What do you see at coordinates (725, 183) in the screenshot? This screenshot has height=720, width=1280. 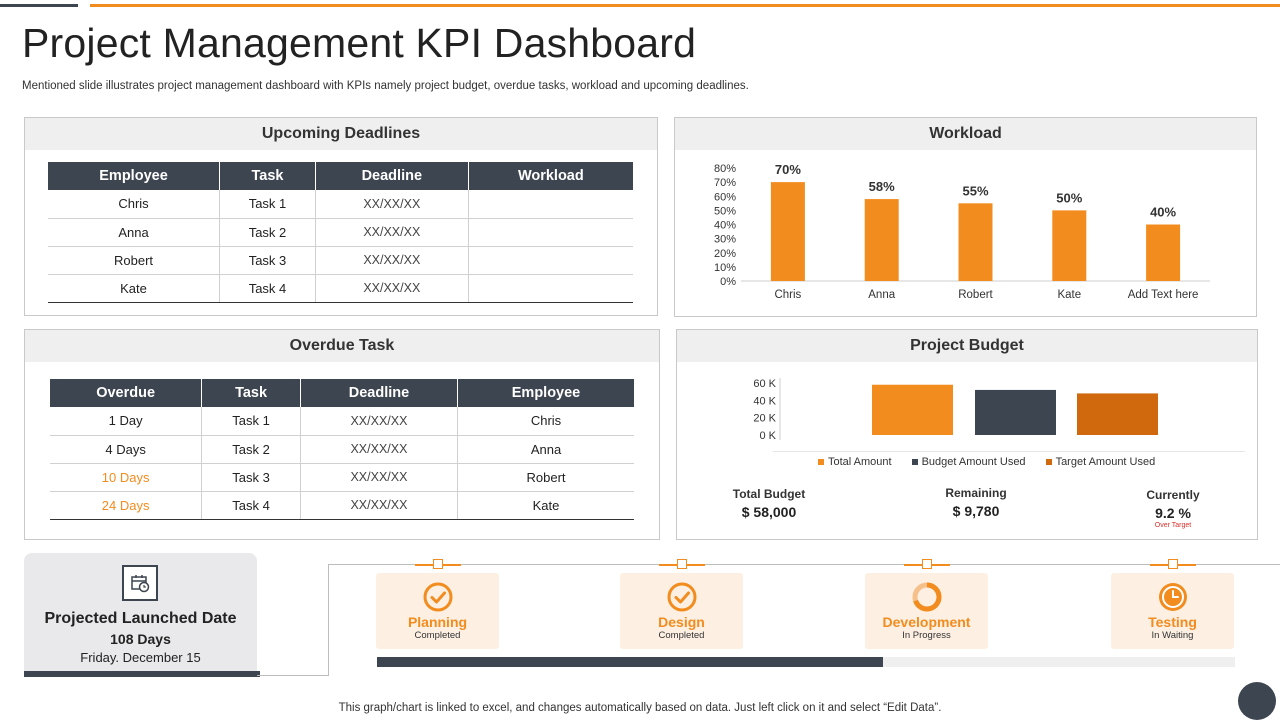 I see `y-tick-label: 70%` at bounding box center [725, 183].